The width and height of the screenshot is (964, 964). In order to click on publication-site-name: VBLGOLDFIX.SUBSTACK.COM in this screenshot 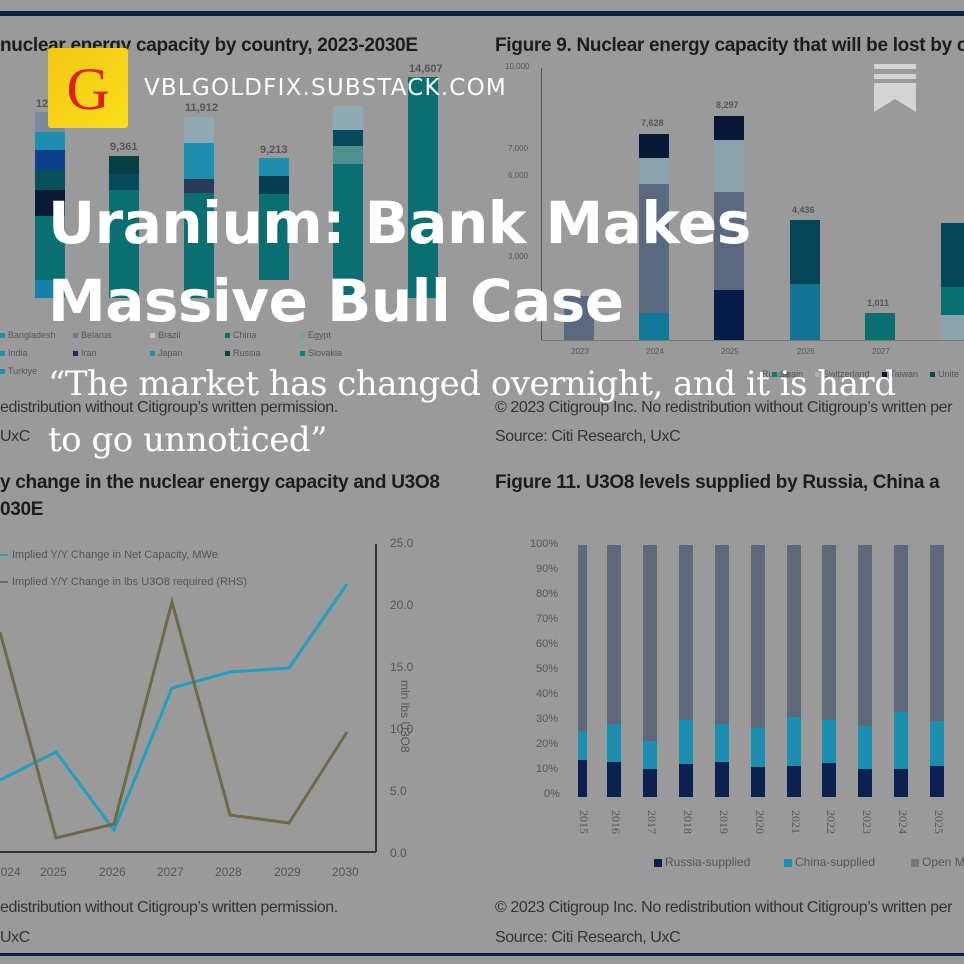, I will do `click(325, 88)`.